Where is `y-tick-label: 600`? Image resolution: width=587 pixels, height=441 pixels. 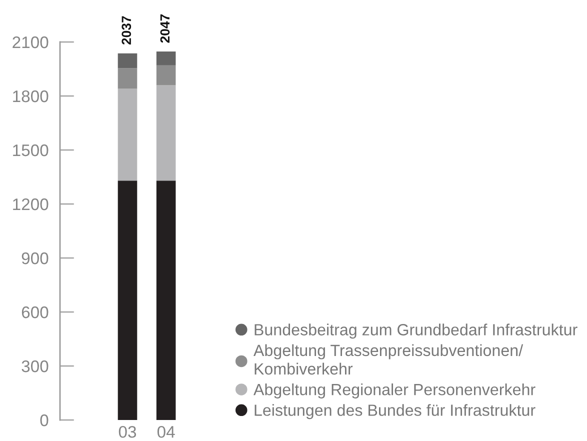
y-tick-label: 600 is located at coordinates (35, 312).